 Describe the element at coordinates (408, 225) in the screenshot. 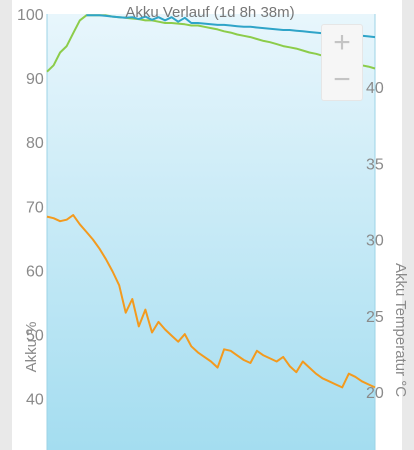

I see `page-edge-right` at that location.